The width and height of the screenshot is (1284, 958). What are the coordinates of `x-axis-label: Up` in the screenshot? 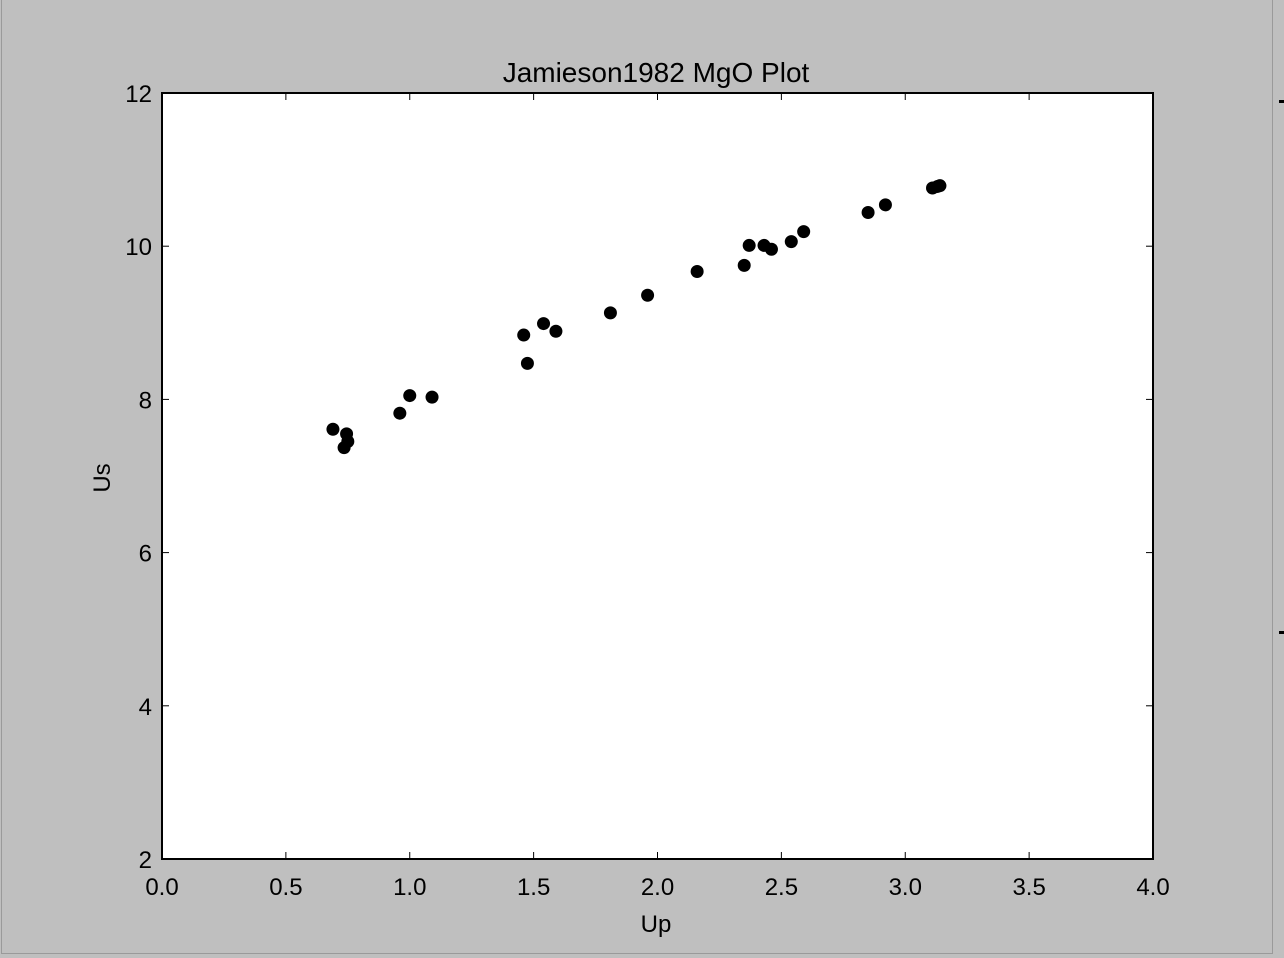 It's located at (656, 924).